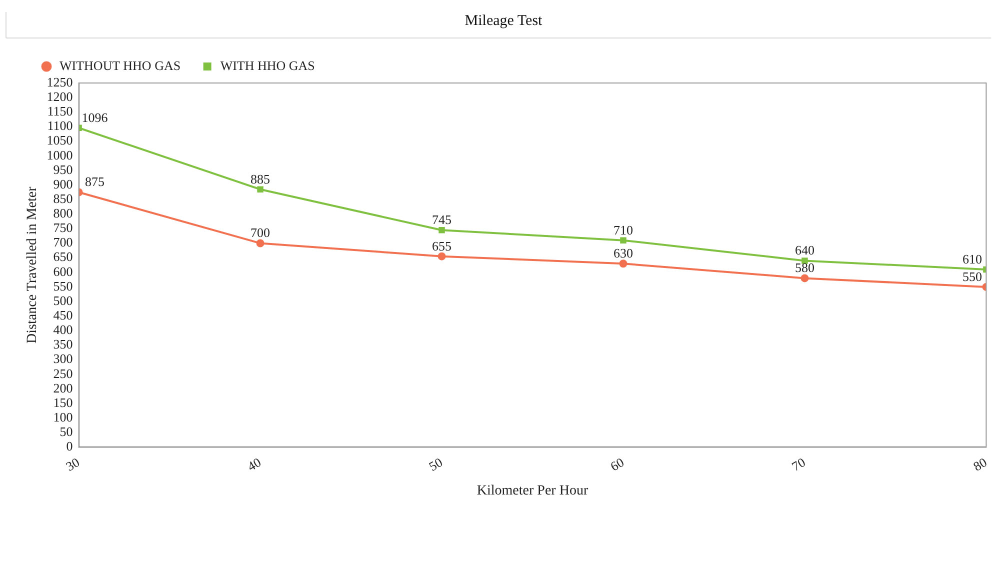  What do you see at coordinates (63, 373) in the screenshot?
I see `y-tick-label: 250` at bounding box center [63, 373].